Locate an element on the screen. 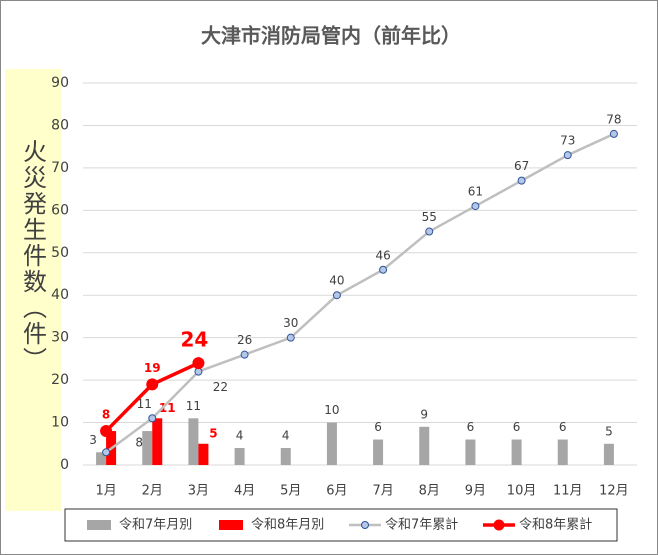 The height and width of the screenshot is (555, 658). x-tick-label: 9月 is located at coordinates (475, 491).